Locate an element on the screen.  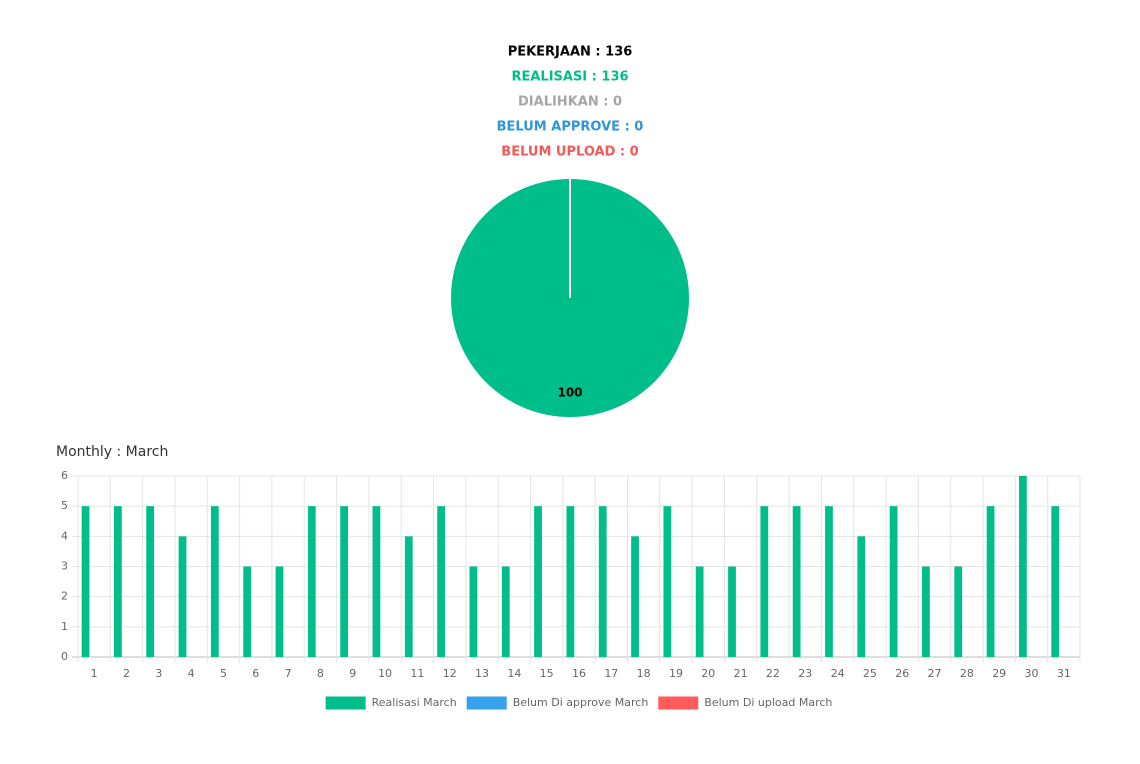
x-tick-label: 2 is located at coordinates (126, 673).